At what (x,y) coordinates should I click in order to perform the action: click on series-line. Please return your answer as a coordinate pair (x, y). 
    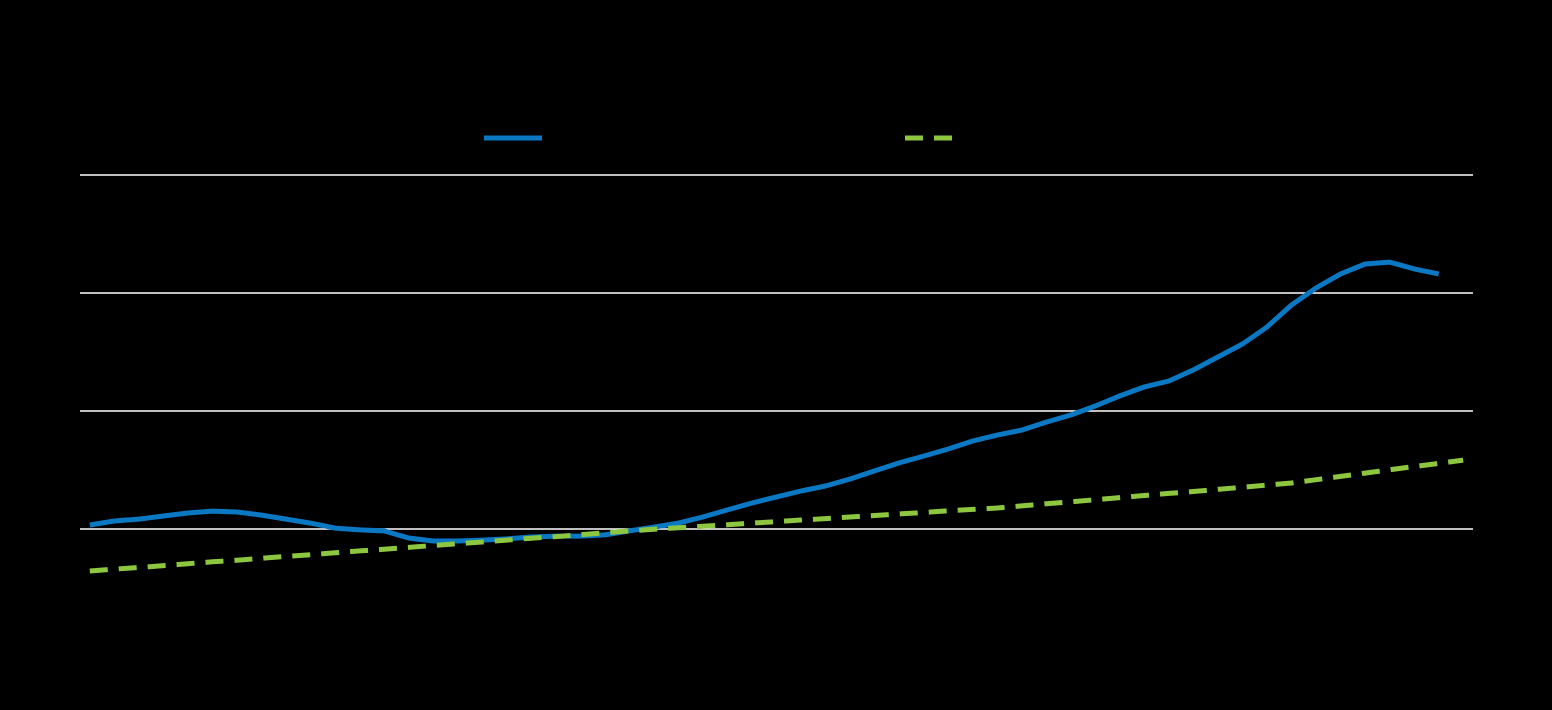
    Looking at the image, I should click on (776, 515).